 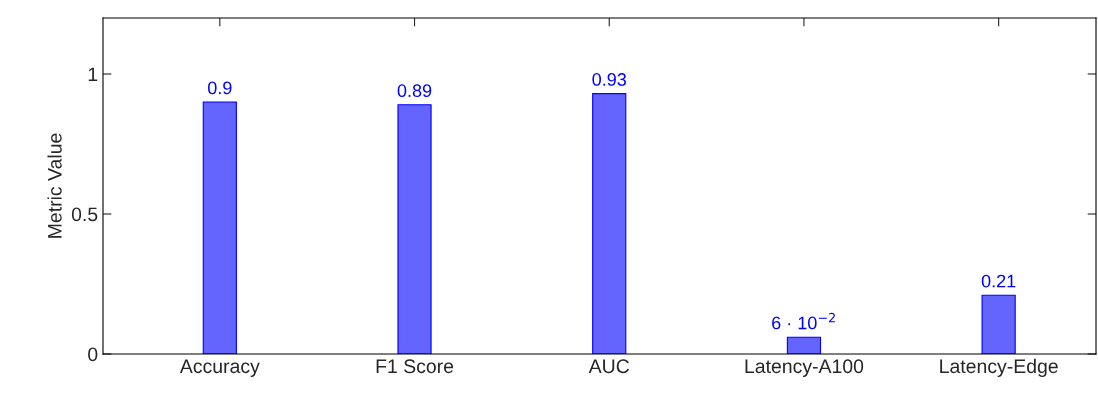 I want to click on x-tick-label: Accuracy, so click(x=219, y=368).